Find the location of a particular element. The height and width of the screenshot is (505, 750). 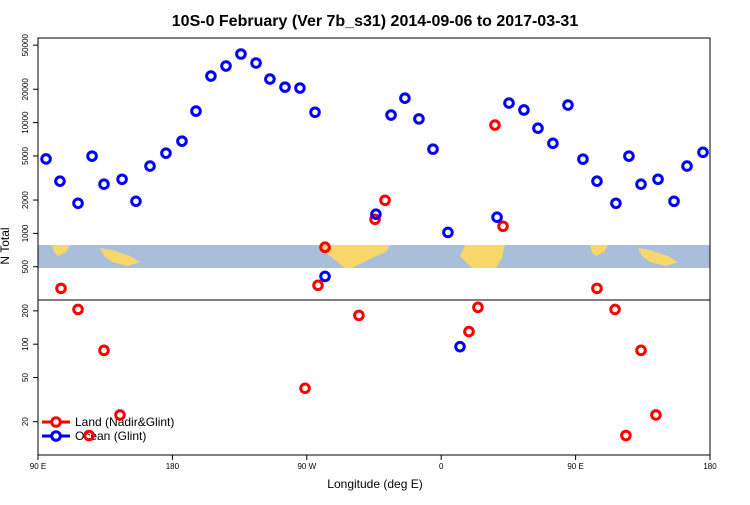

y-axis-title: N Total is located at coordinates (6, 245).